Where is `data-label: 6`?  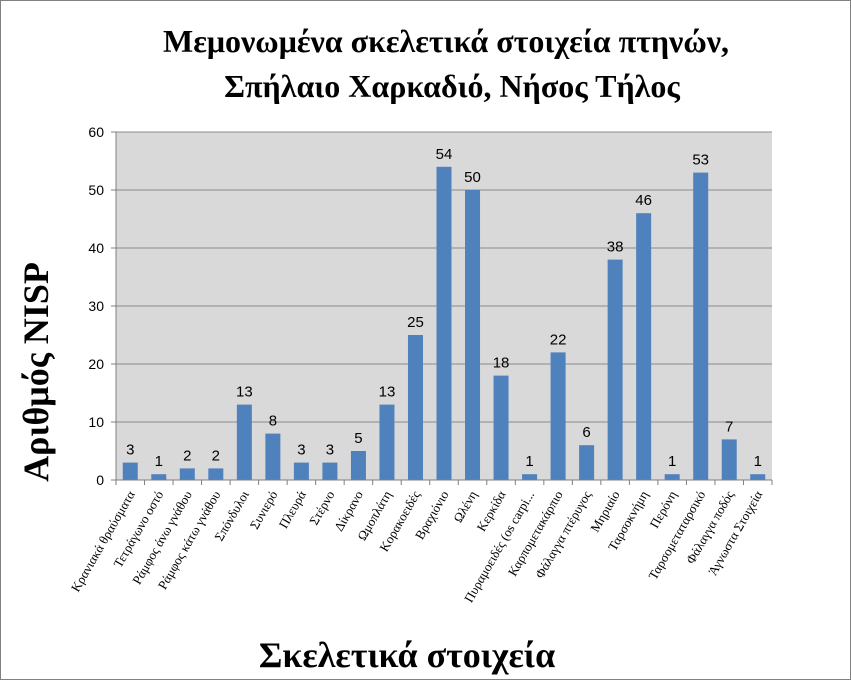
data-label: 6 is located at coordinates (586, 432).